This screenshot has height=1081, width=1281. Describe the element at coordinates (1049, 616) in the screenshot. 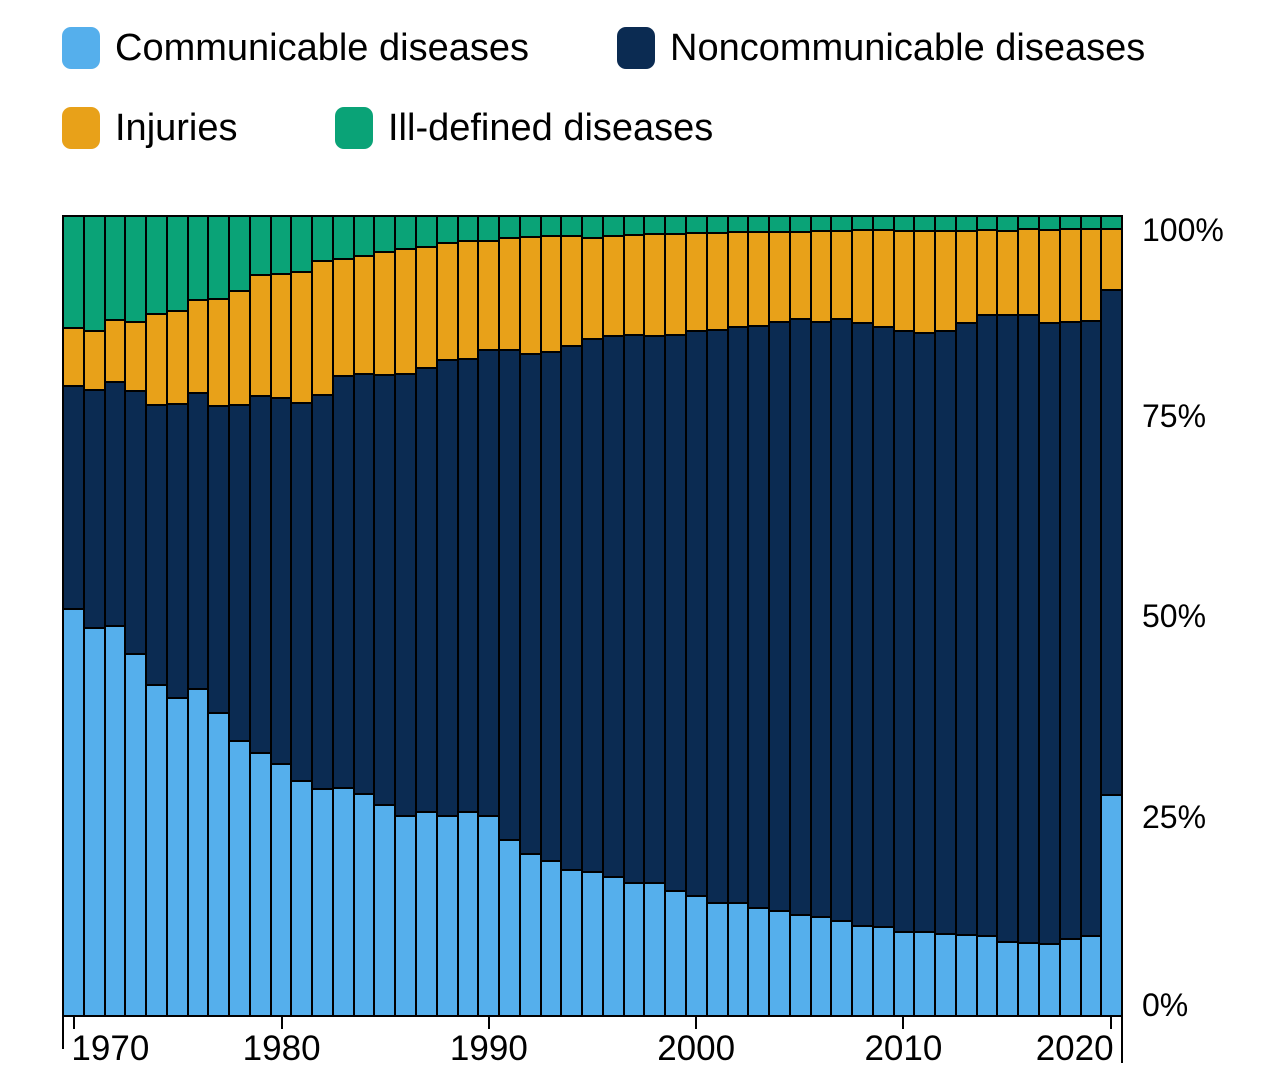

I see `bar-2017` at that location.